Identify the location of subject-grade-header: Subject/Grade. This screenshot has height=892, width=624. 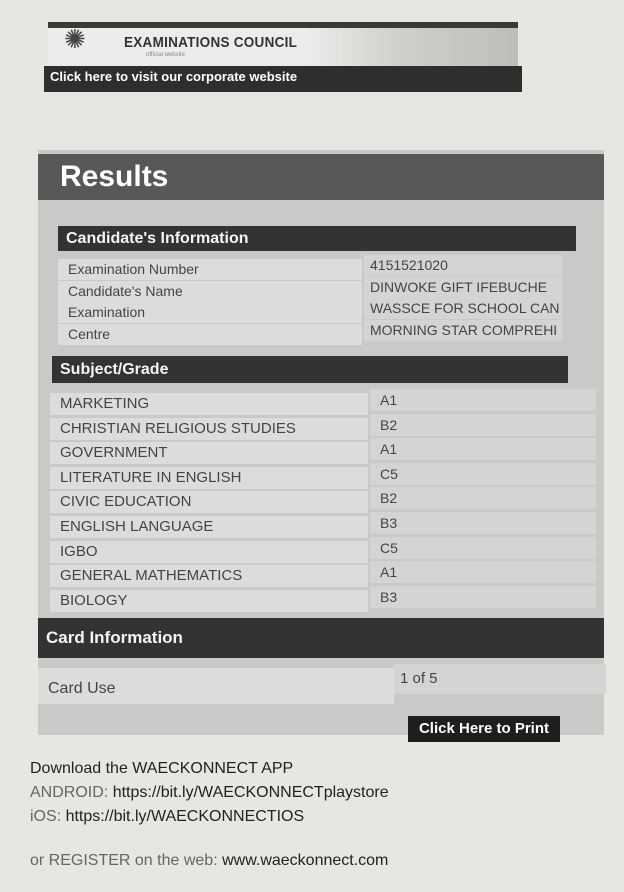
(310, 369).